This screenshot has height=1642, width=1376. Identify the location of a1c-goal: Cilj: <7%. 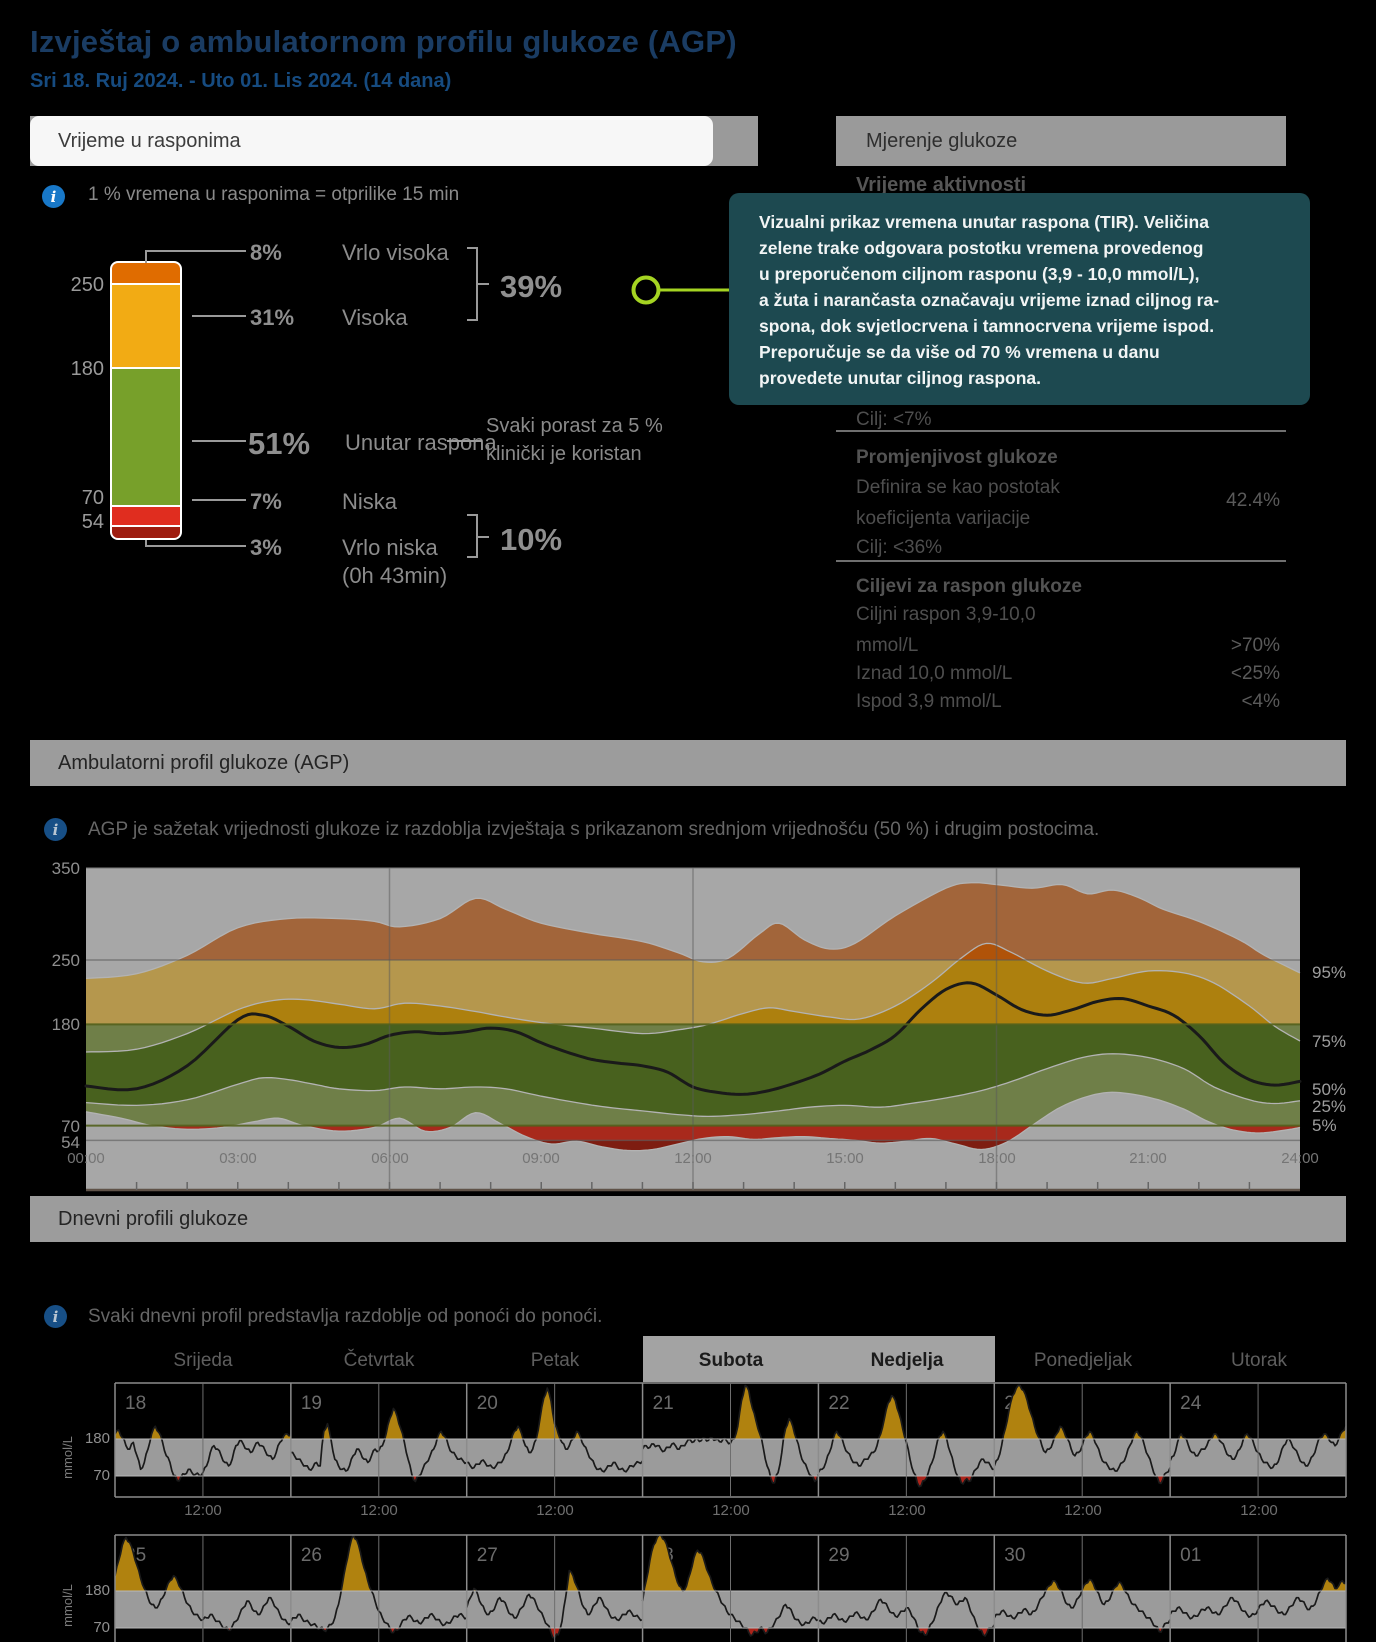
(894, 419).